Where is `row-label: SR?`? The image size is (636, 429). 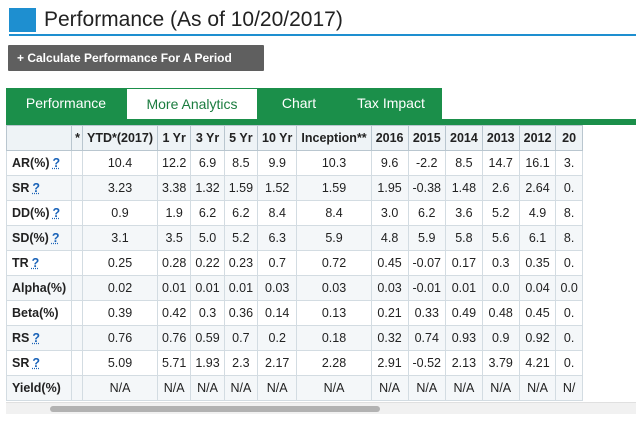 row-label: SR? is located at coordinates (39, 363).